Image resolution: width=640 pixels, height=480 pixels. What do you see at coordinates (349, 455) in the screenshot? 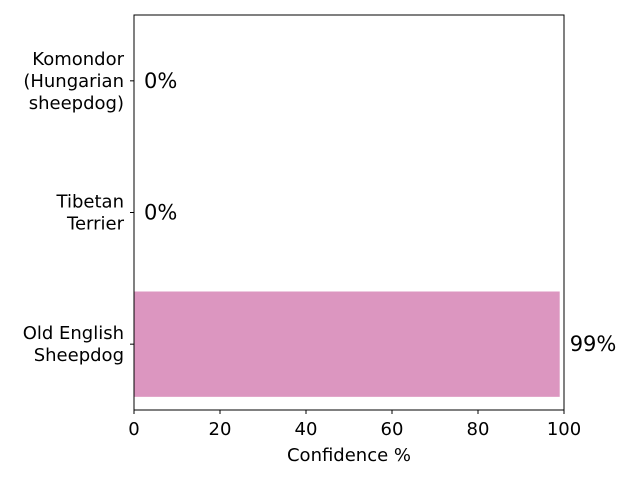
I see `x-axis-title: Confidence %` at bounding box center [349, 455].